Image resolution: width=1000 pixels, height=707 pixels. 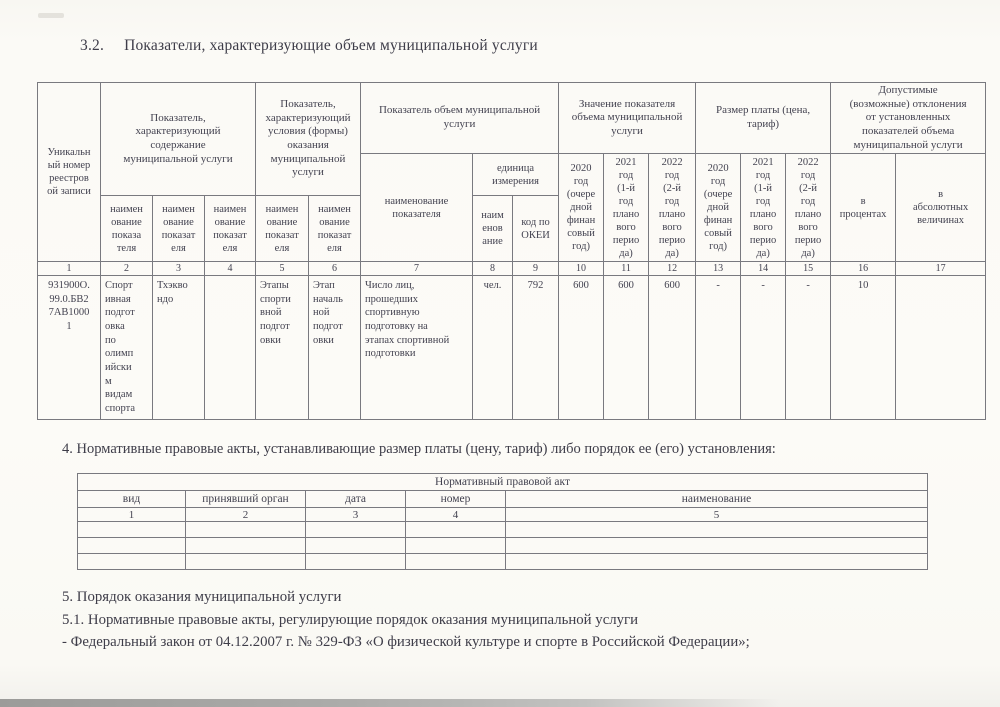 What do you see at coordinates (863, 348) in the screenshot?
I see `data-deviation-percent: 10` at bounding box center [863, 348].